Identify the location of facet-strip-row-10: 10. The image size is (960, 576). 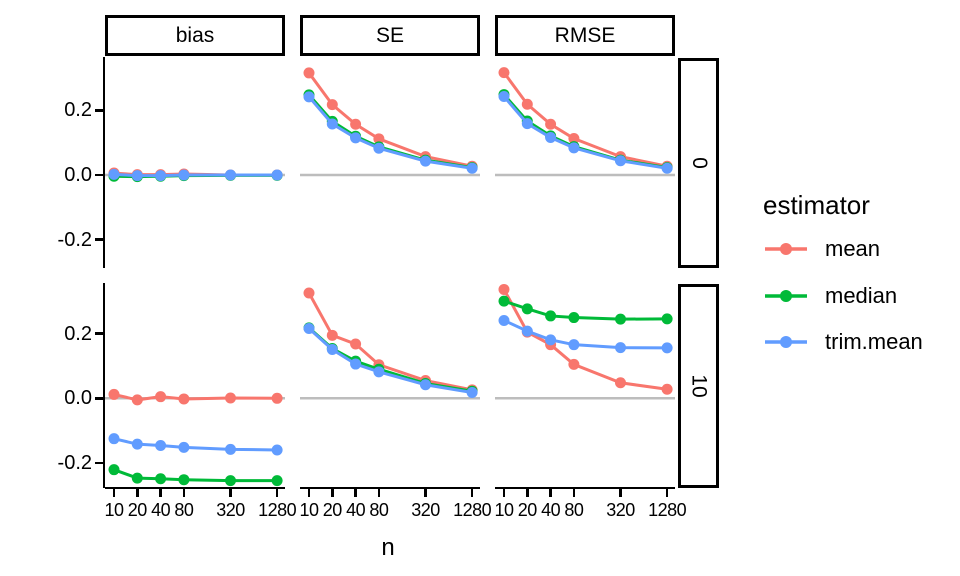
(698, 386).